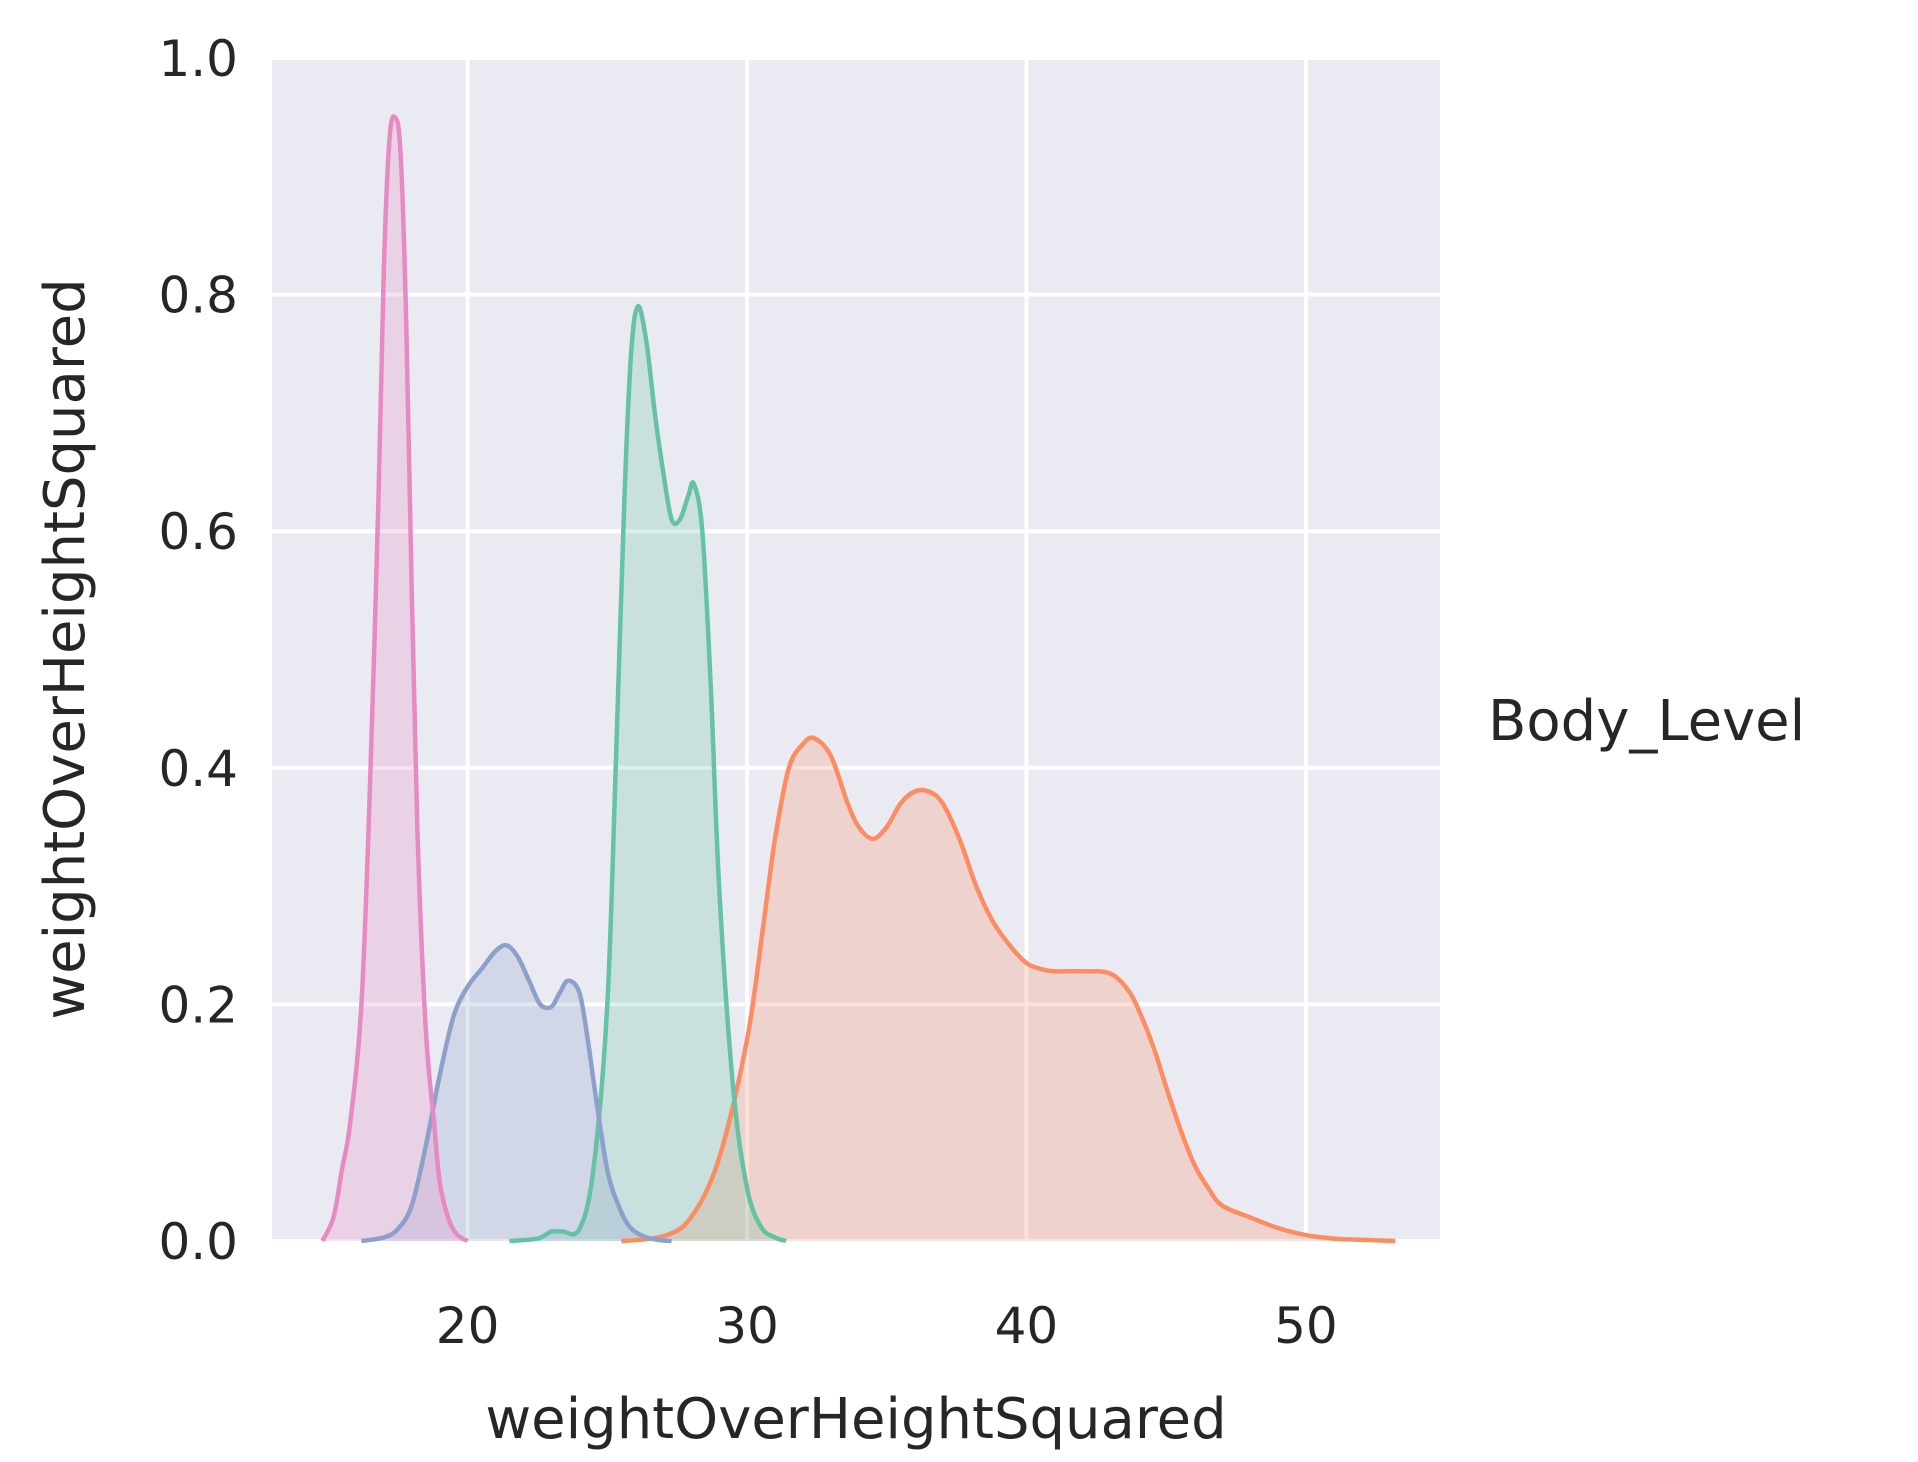  Describe the element at coordinates (198, 1005) in the screenshot. I see `y-tick-label-1: 0.2` at that location.